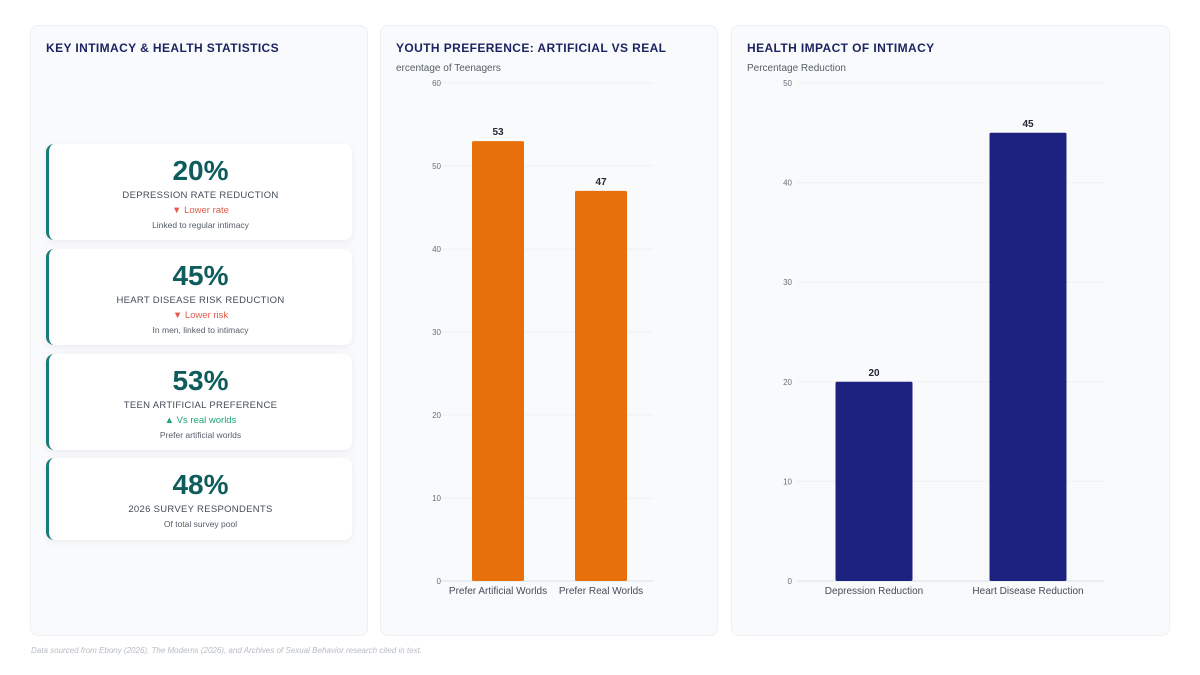  Describe the element at coordinates (1028, 124) in the screenshot. I see `data-label: 45` at that location.